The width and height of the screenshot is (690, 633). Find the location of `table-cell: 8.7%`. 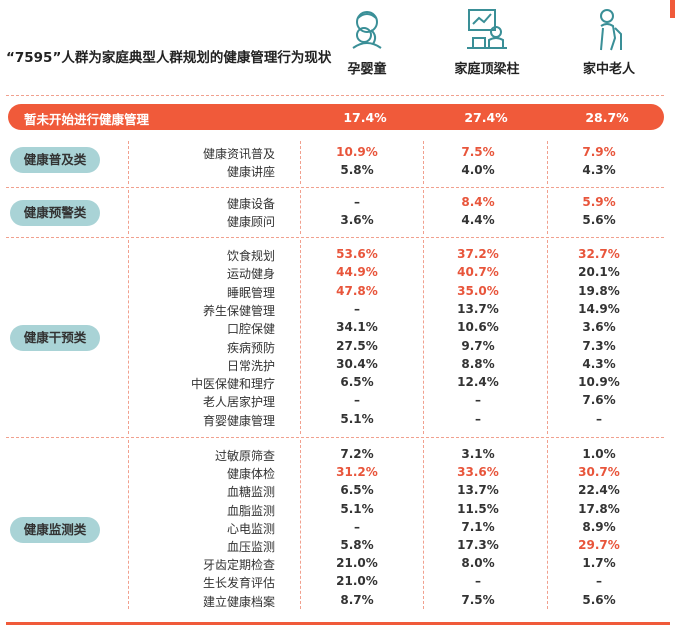

table-cell: 8.7% is located at coordinates (357, 599).